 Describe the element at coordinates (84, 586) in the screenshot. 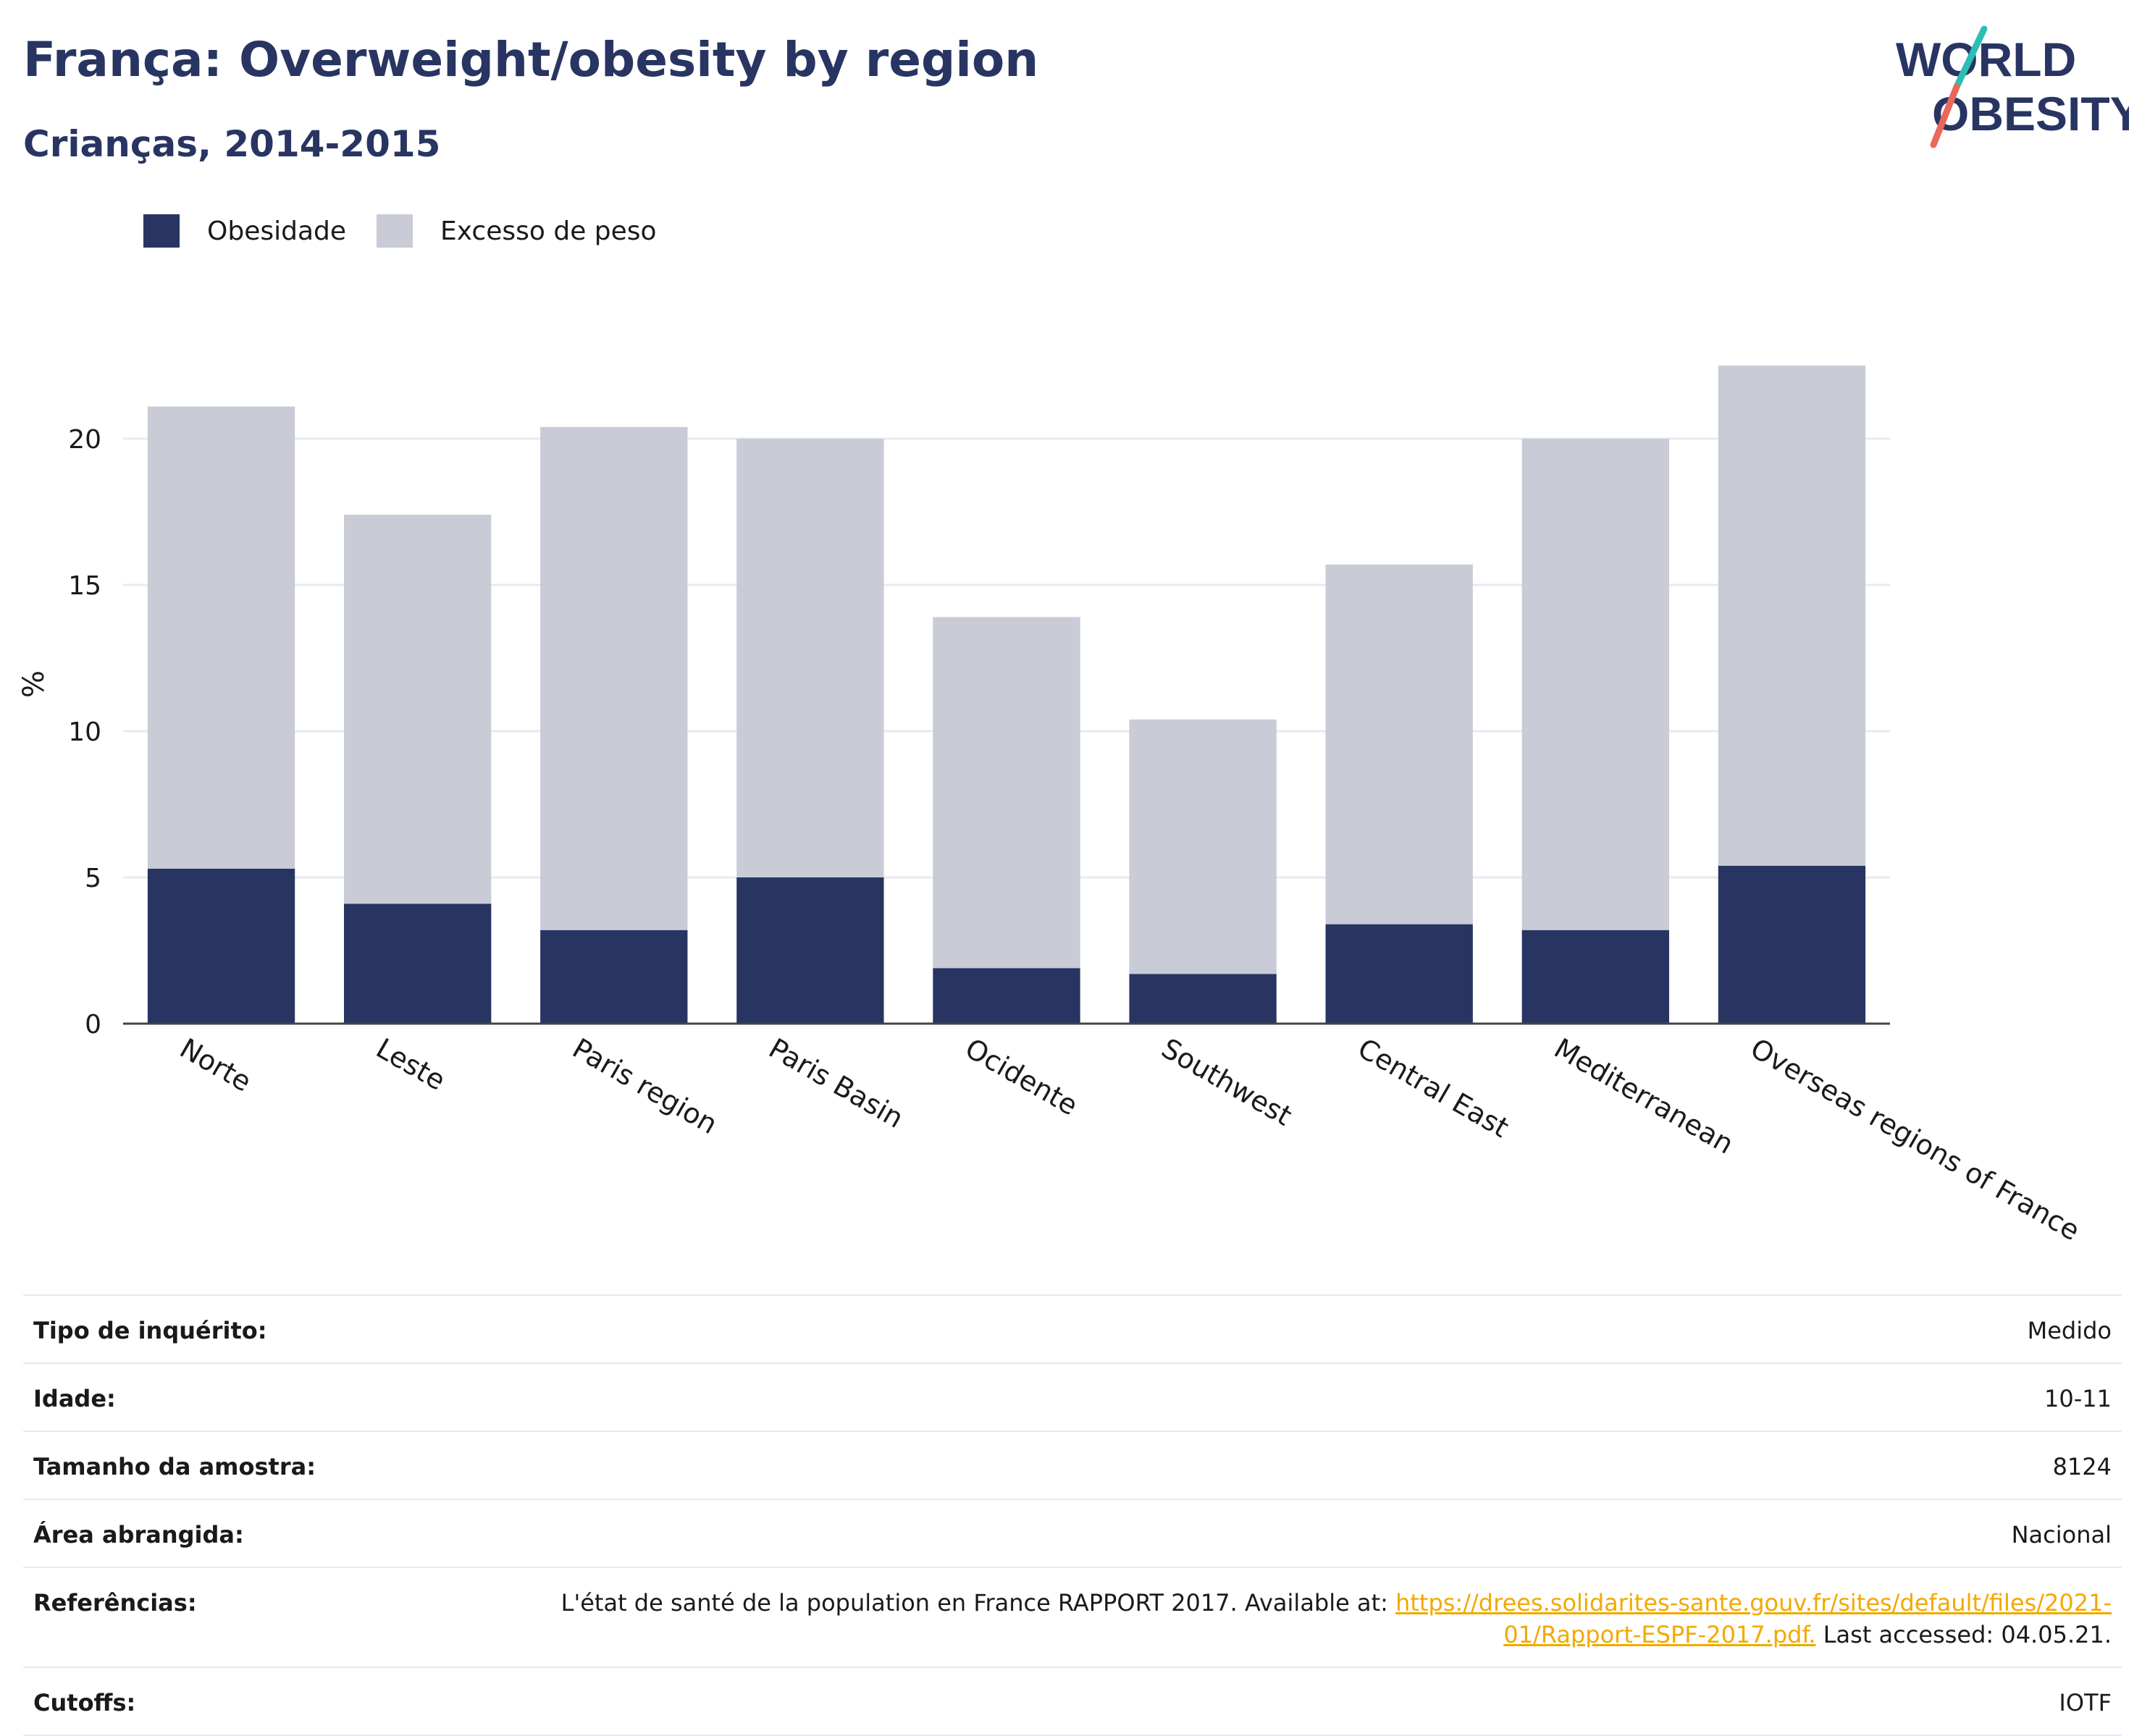

I see `y-tick-label: 15` at that location.